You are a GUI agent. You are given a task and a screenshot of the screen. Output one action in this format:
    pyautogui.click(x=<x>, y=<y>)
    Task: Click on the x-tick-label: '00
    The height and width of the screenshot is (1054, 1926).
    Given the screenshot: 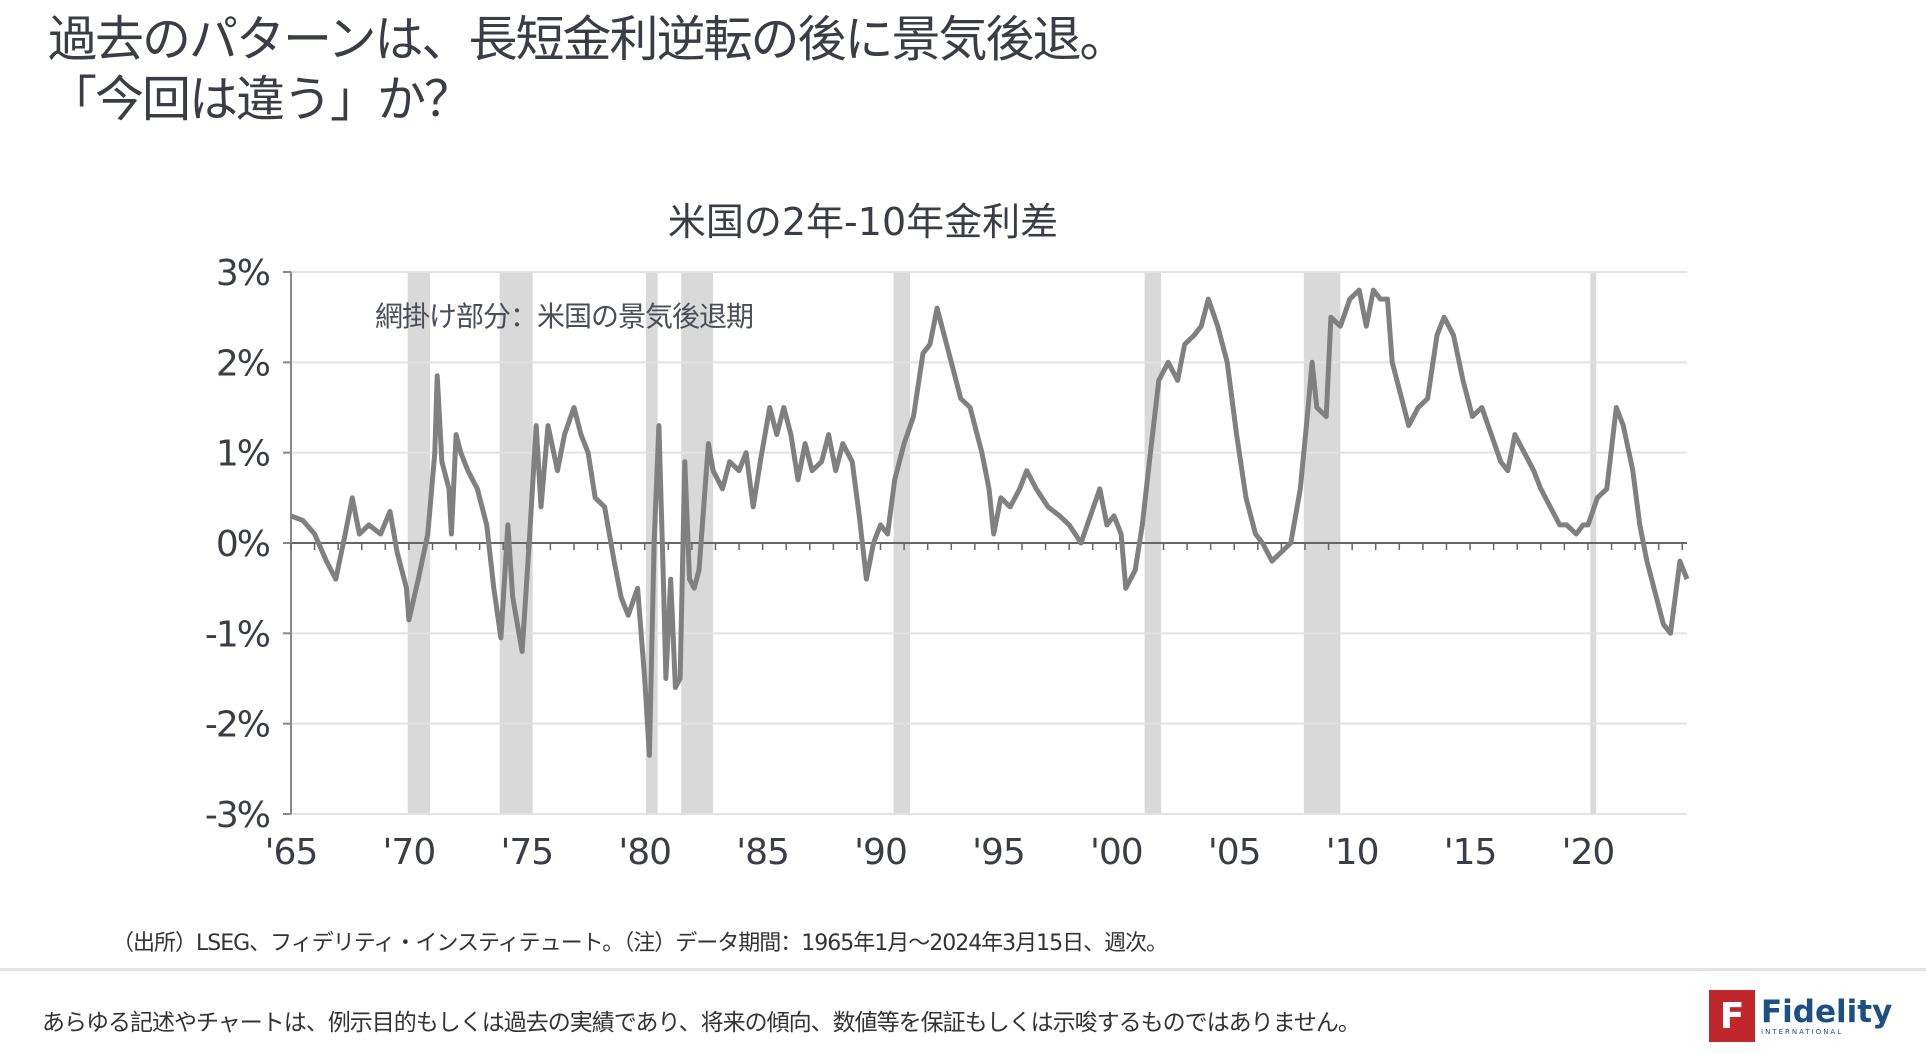 What is the action you would take?
    pyautogui.click(x=1116, y=852)
    